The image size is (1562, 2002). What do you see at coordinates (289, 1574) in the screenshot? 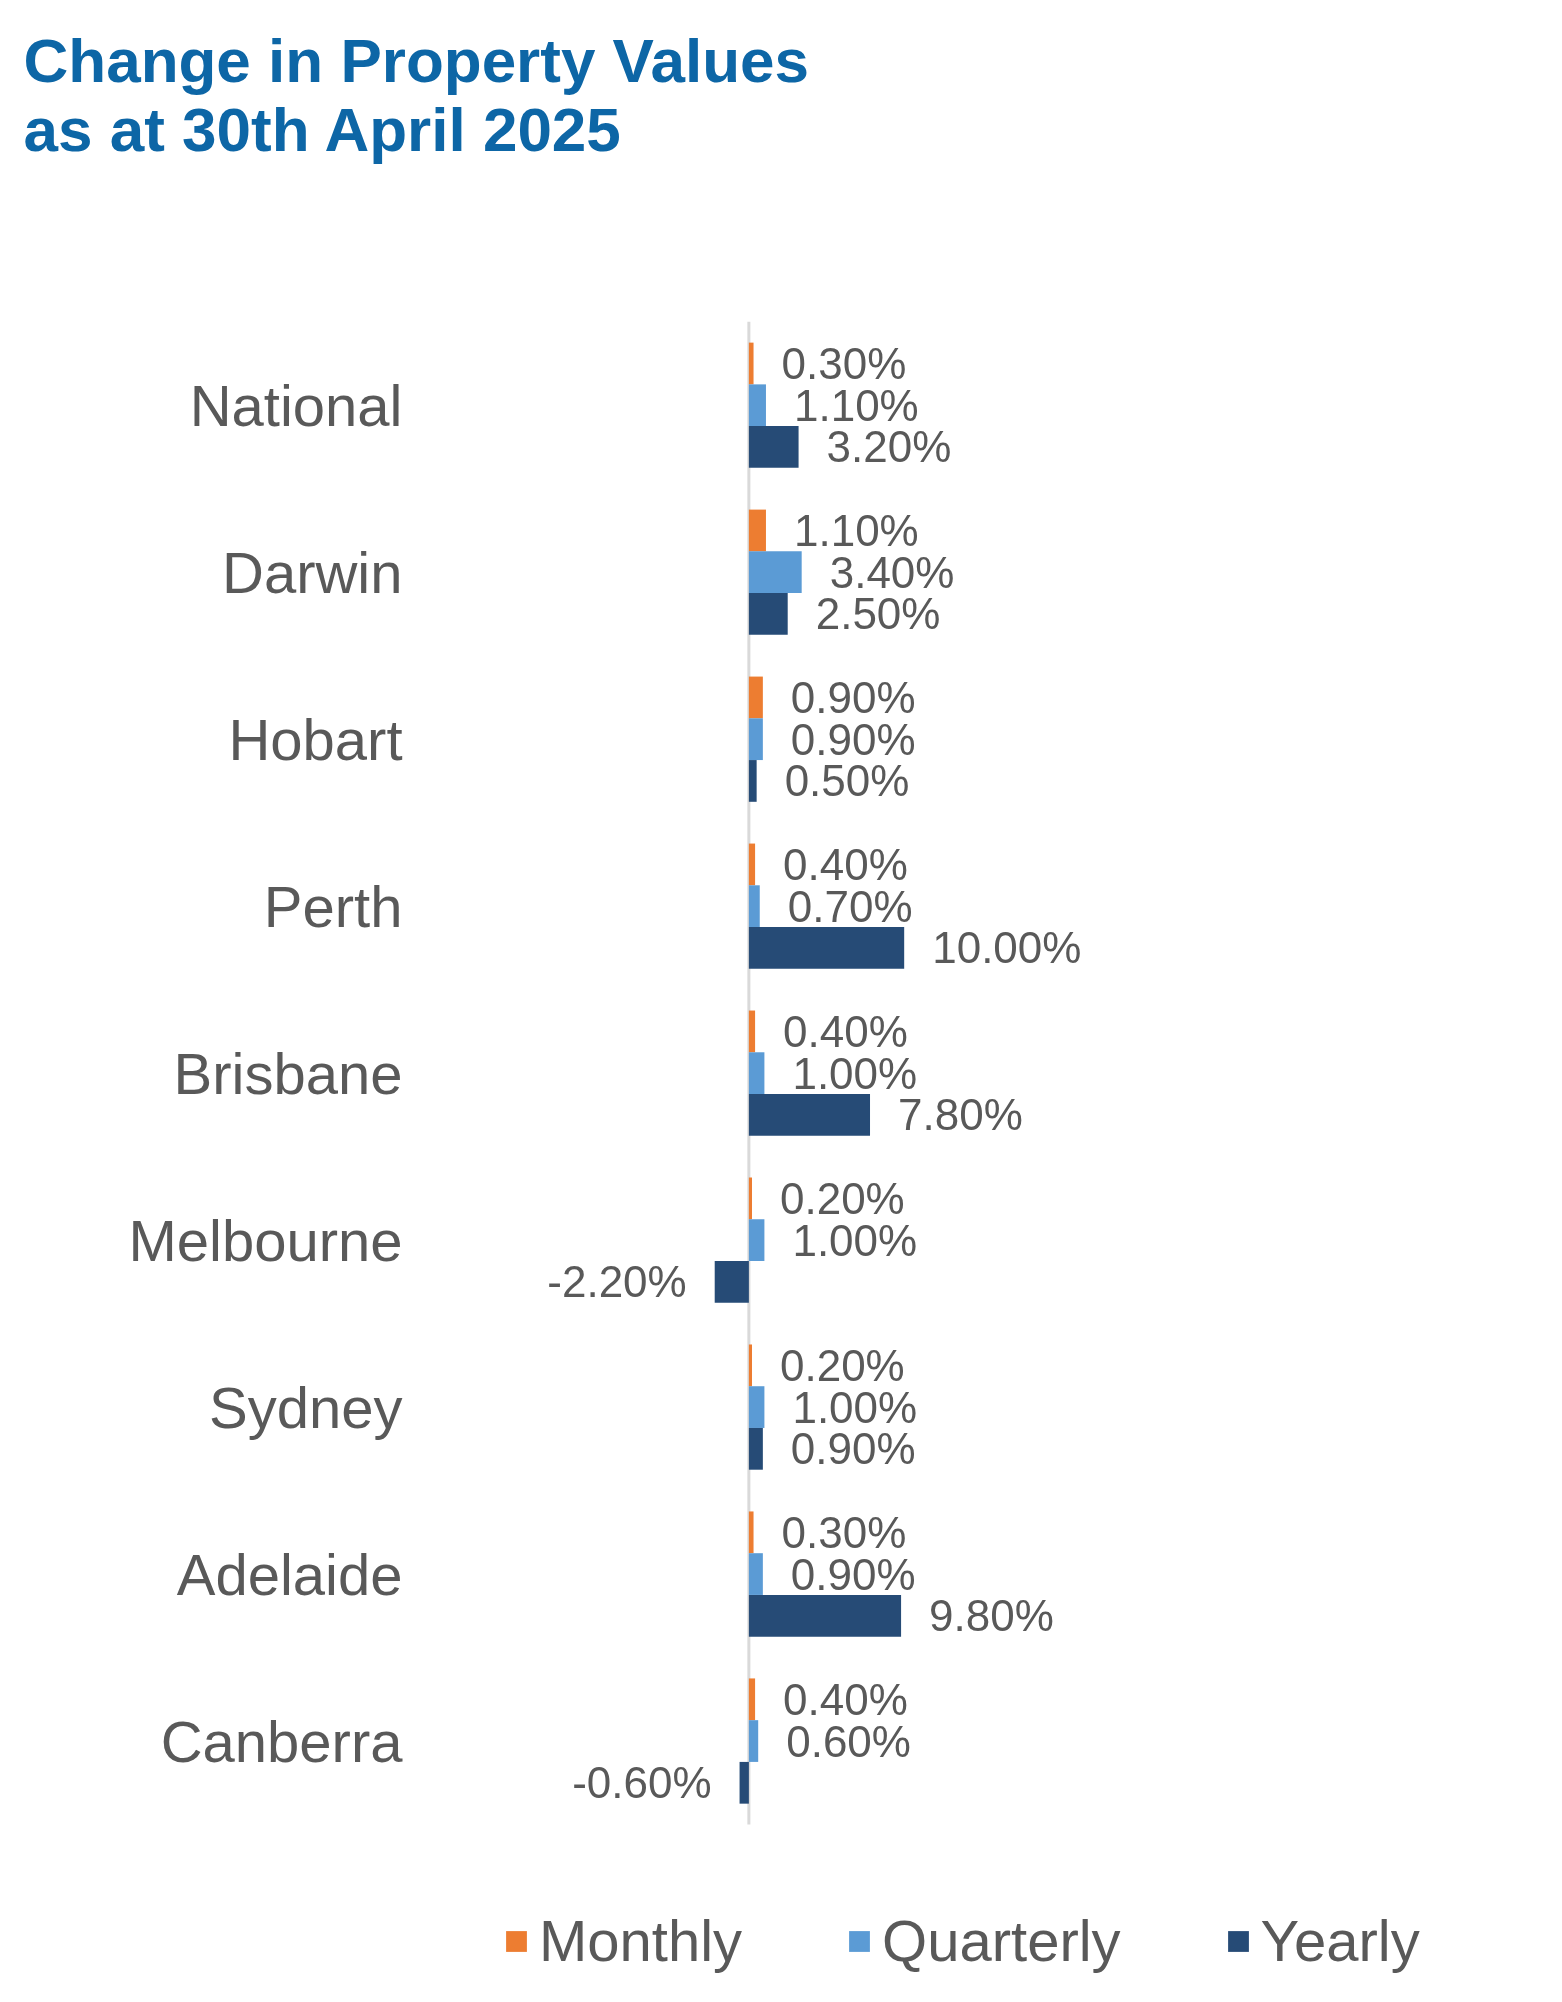
I see `y-tick-label: Adelaide` at bounding box center [289, 1574].